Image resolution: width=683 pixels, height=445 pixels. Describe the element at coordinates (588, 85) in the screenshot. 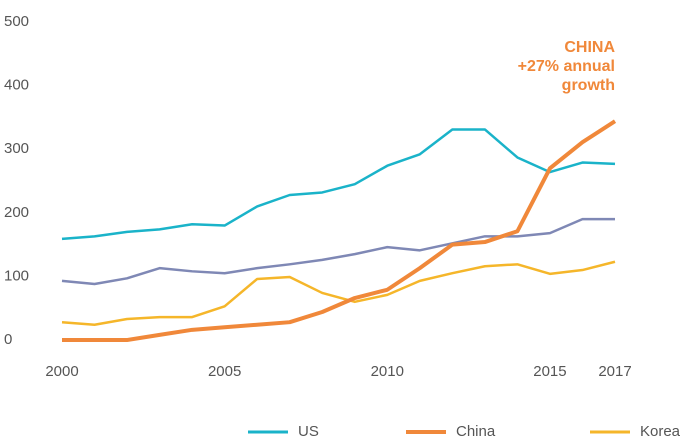

I see `annotation: growth` at that location.